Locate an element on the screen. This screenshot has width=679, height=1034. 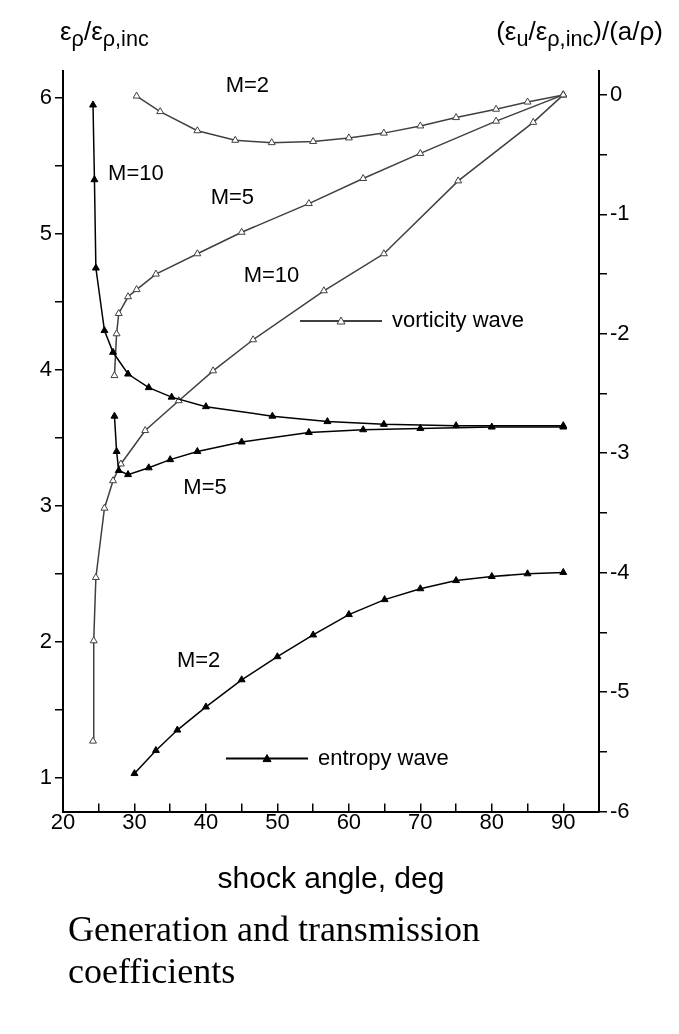
y2-tick-label: -3 is located at coordinates (620, 452).